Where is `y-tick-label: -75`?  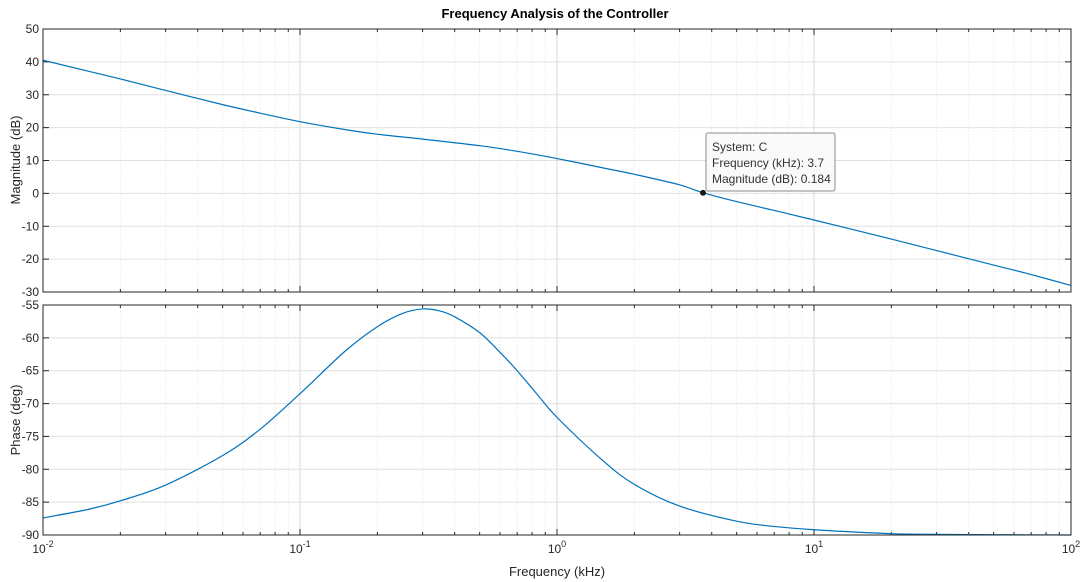
y-tick-label: -75 is located at coordinates (31, 436).